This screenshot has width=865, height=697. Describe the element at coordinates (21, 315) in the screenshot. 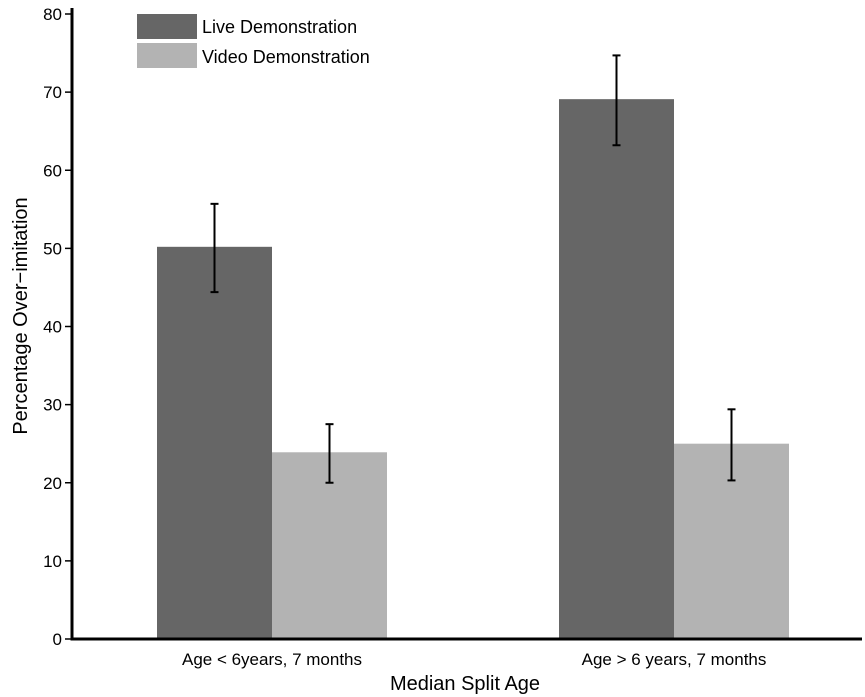

I see `y-axis-title: Percentage Over−imitation` at that location.